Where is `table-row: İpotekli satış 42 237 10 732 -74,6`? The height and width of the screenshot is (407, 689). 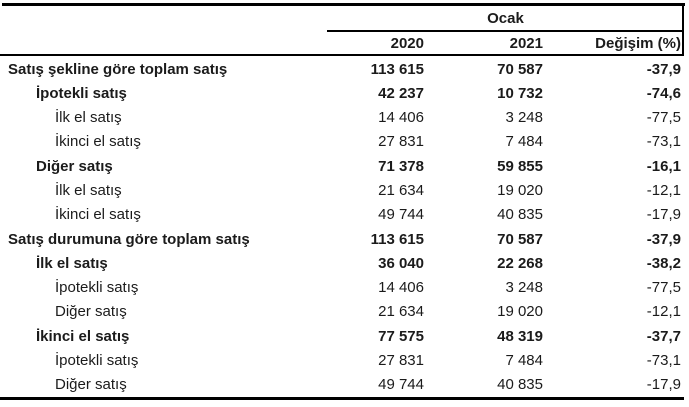
table-row: İpotekli satış 42 237 10 732 -74,6 is located at coordinates (344, 93).